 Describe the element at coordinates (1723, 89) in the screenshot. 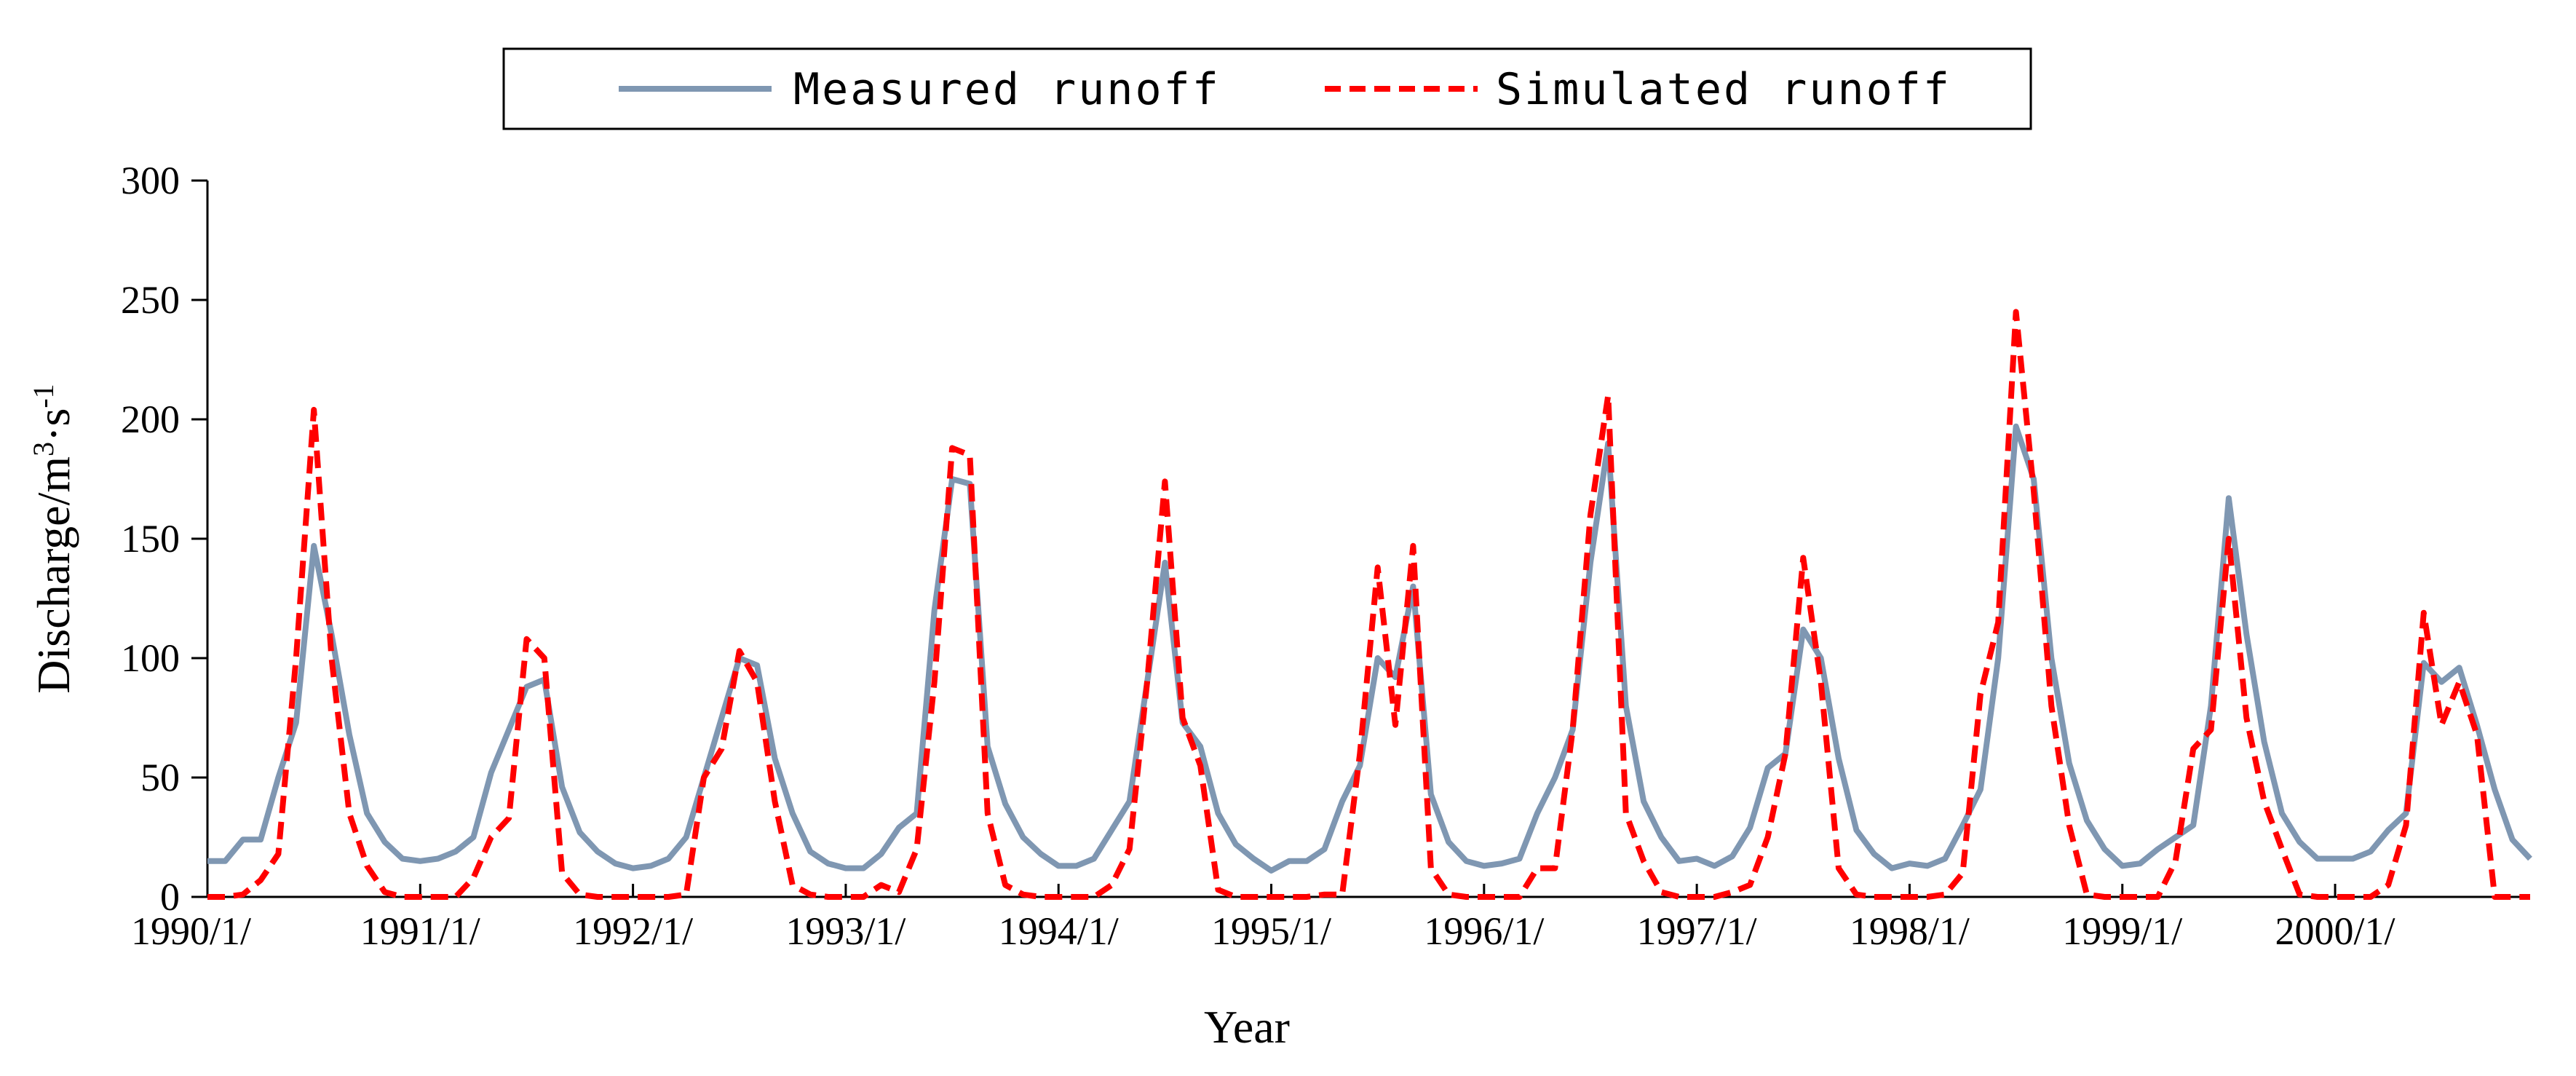

I see `legend-simulated-label: Simulated runoff` at that location.